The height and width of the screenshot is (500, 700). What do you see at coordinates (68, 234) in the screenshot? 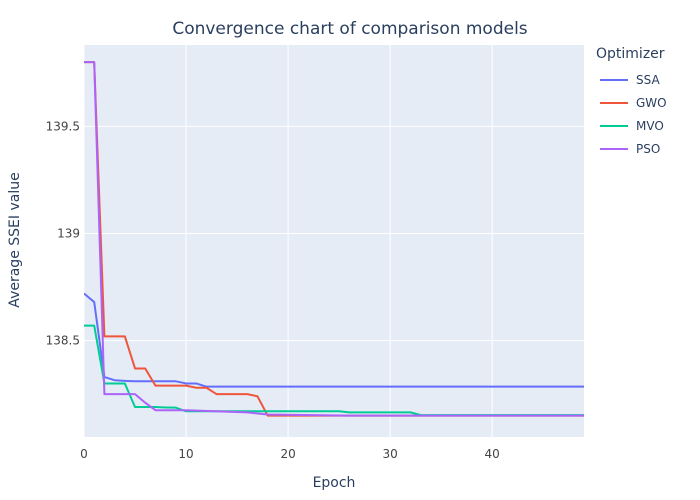
I see `y-tick-label: 139` at bounding box center [68, 234].